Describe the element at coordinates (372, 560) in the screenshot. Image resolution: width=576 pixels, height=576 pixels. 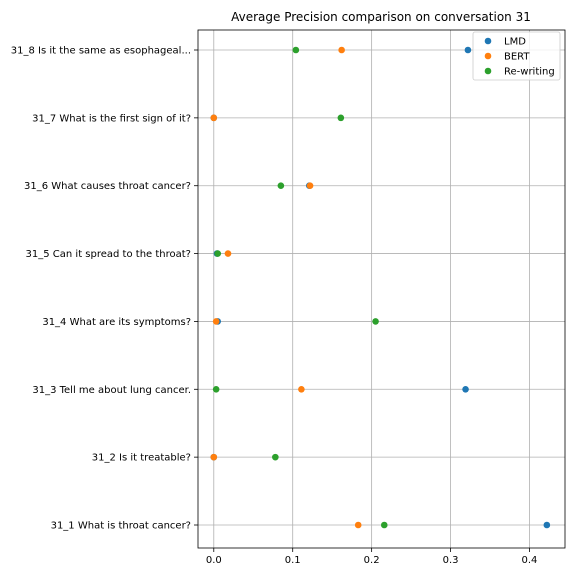
I see `x-tick-label: 0.2` at that location.